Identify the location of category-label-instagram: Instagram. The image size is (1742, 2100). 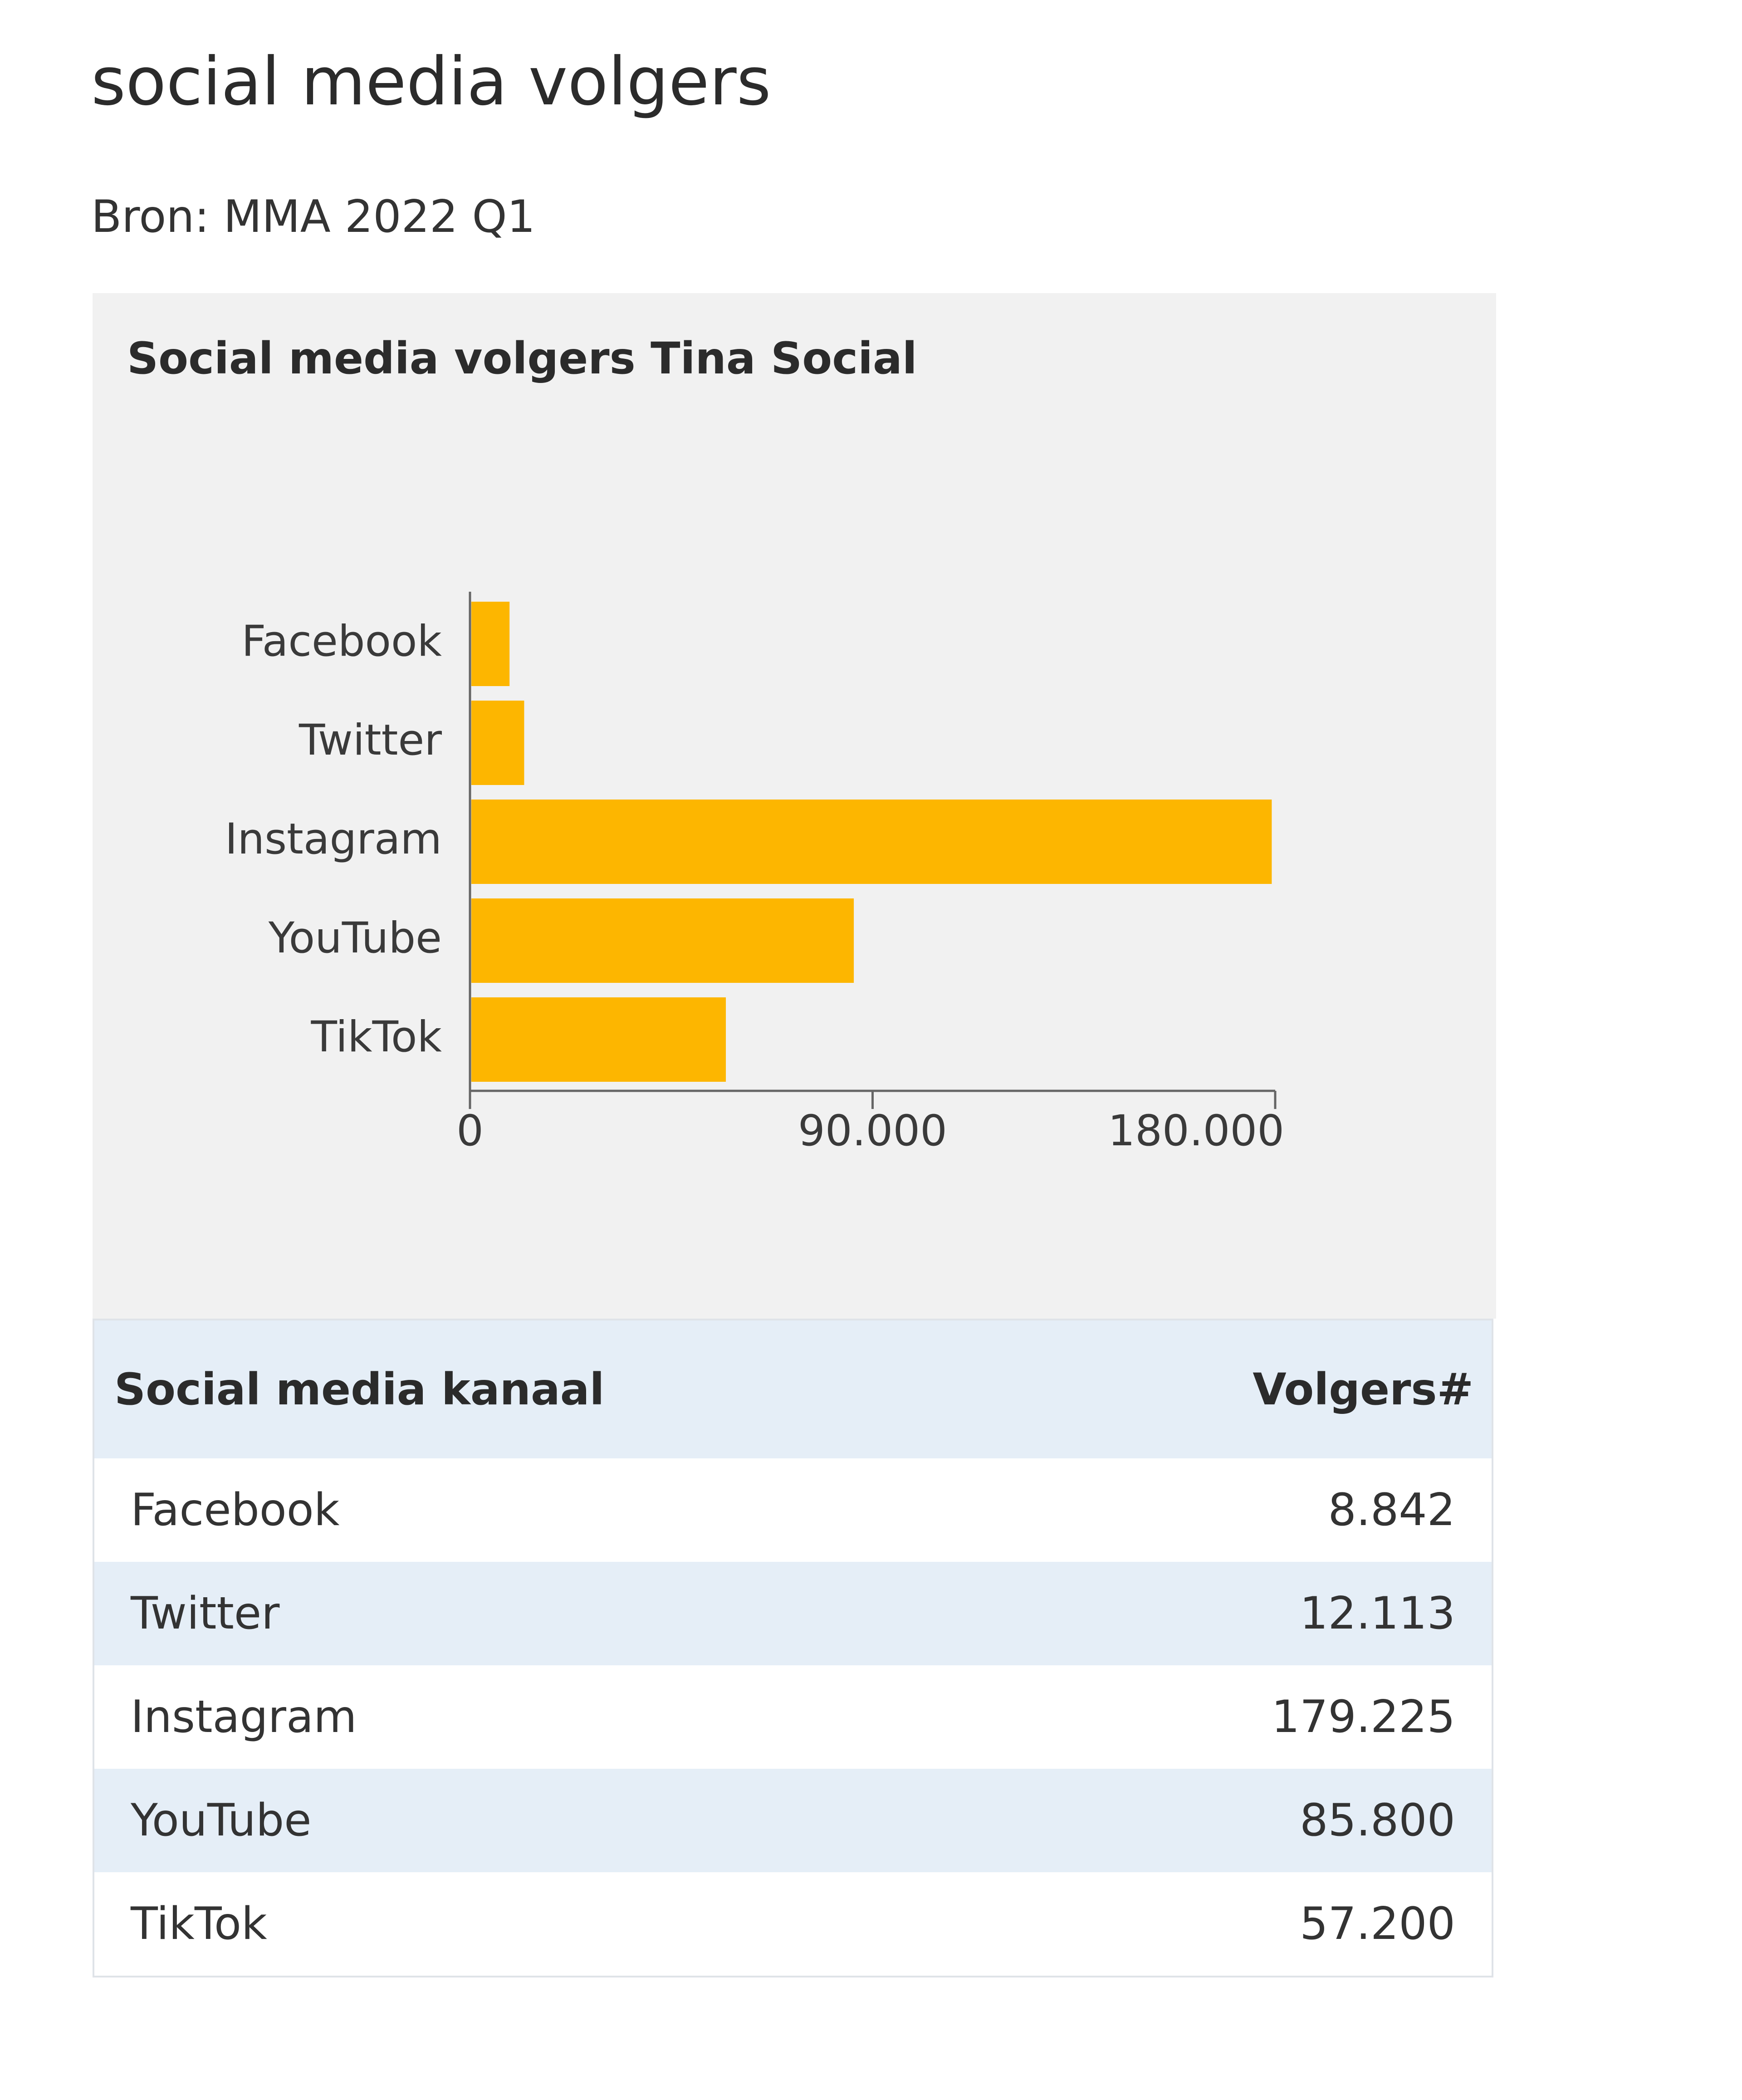
(333, 839).